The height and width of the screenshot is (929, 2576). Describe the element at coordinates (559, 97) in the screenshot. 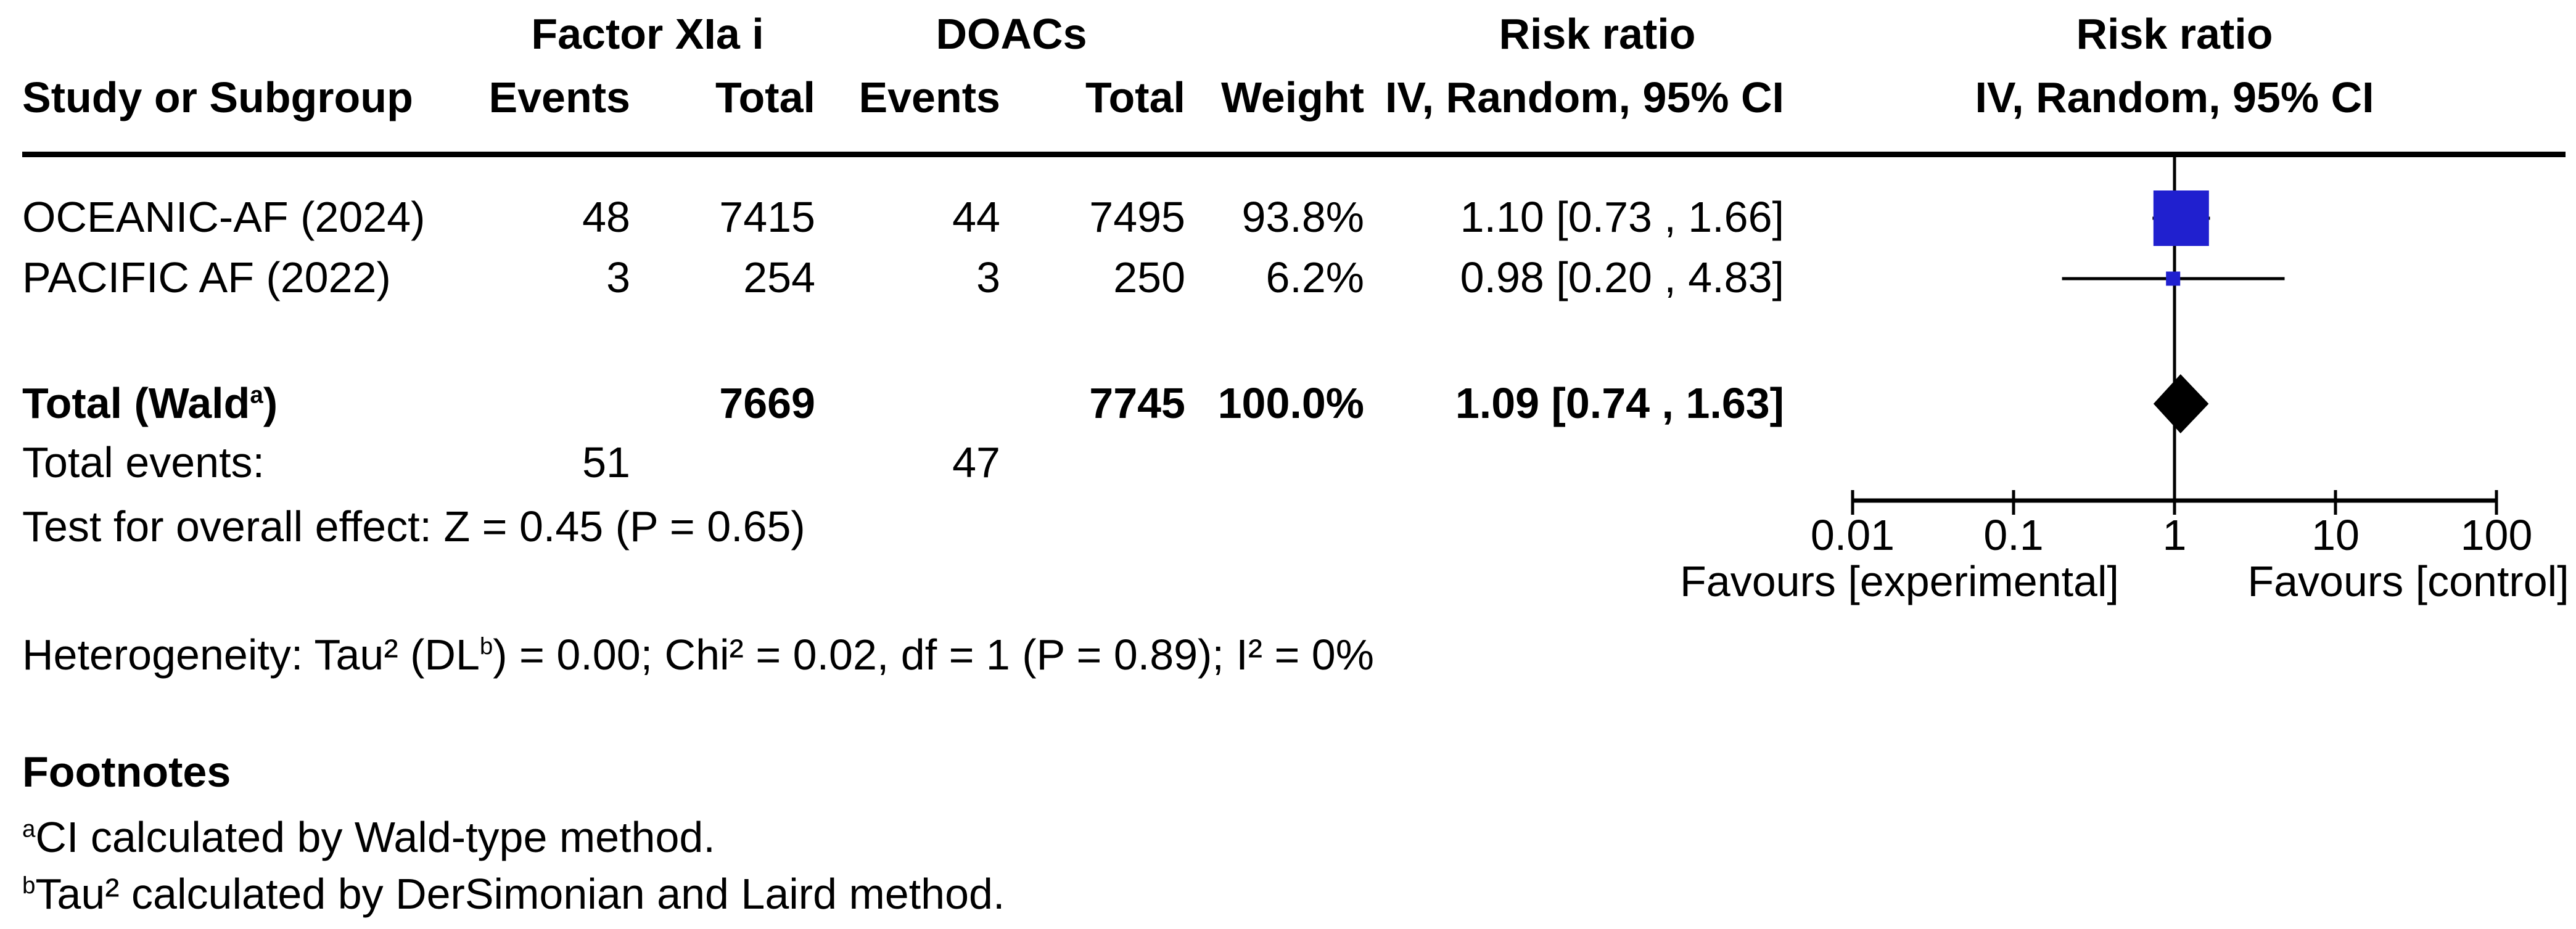

I see `exp-events-header: Events` at that location.